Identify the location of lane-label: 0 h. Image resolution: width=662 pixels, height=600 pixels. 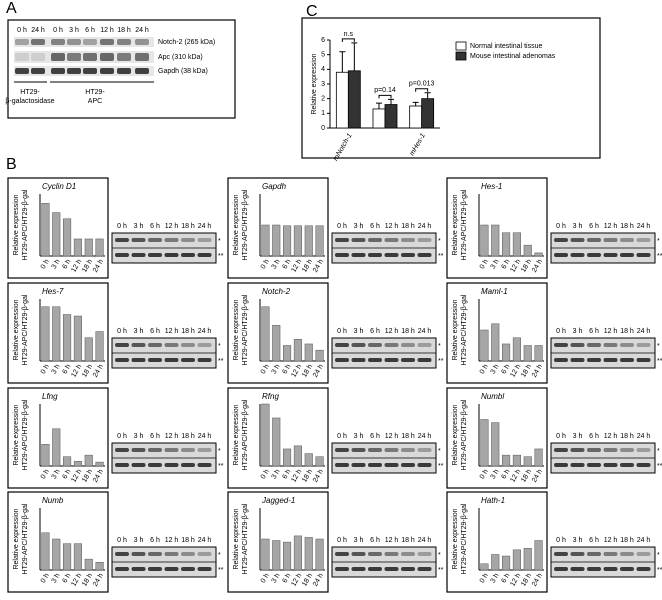
(122, 226).